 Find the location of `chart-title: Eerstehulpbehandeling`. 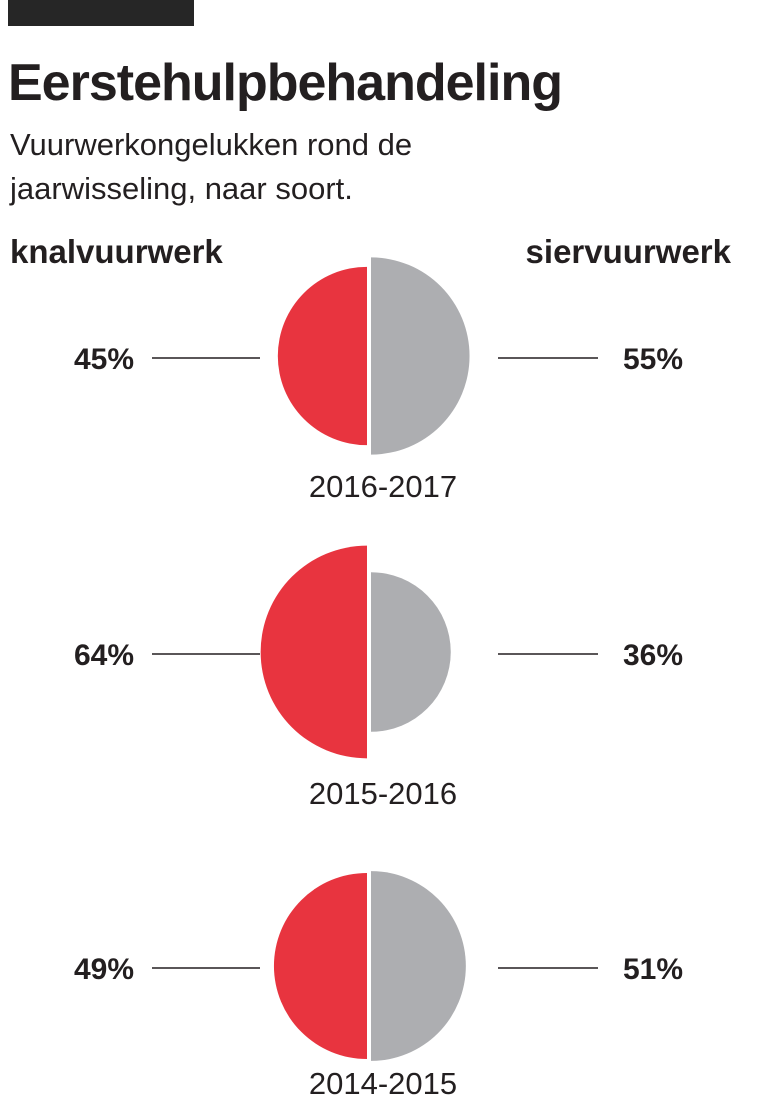

chart-title: Eerstehulpbehandeling is located at coordinates (285, 83).